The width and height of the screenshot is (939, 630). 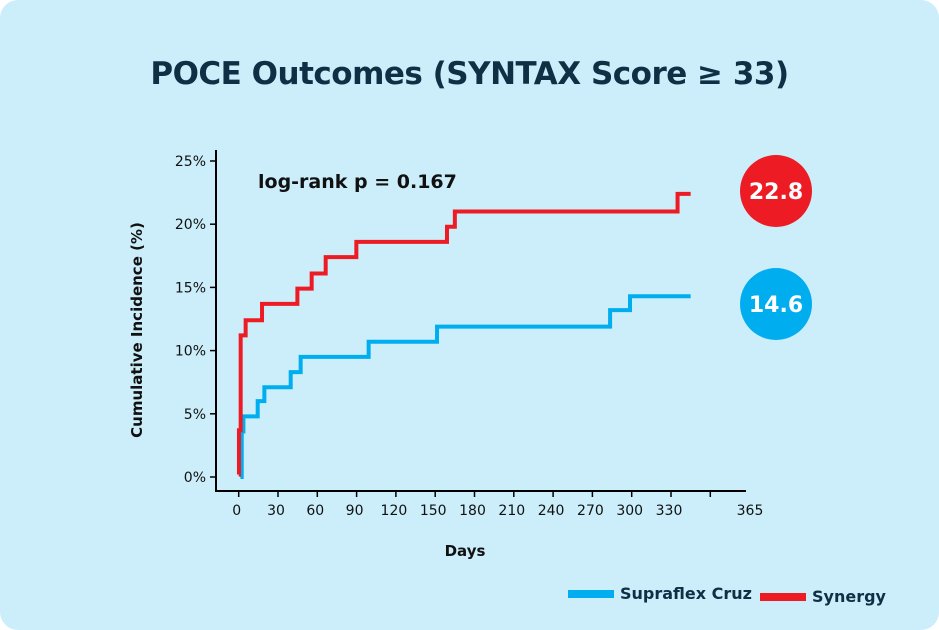 What do you see at coordinates (276, 511) in the screenshot?
I see `x-tick-label: 30` at bounding box center [276, 511].